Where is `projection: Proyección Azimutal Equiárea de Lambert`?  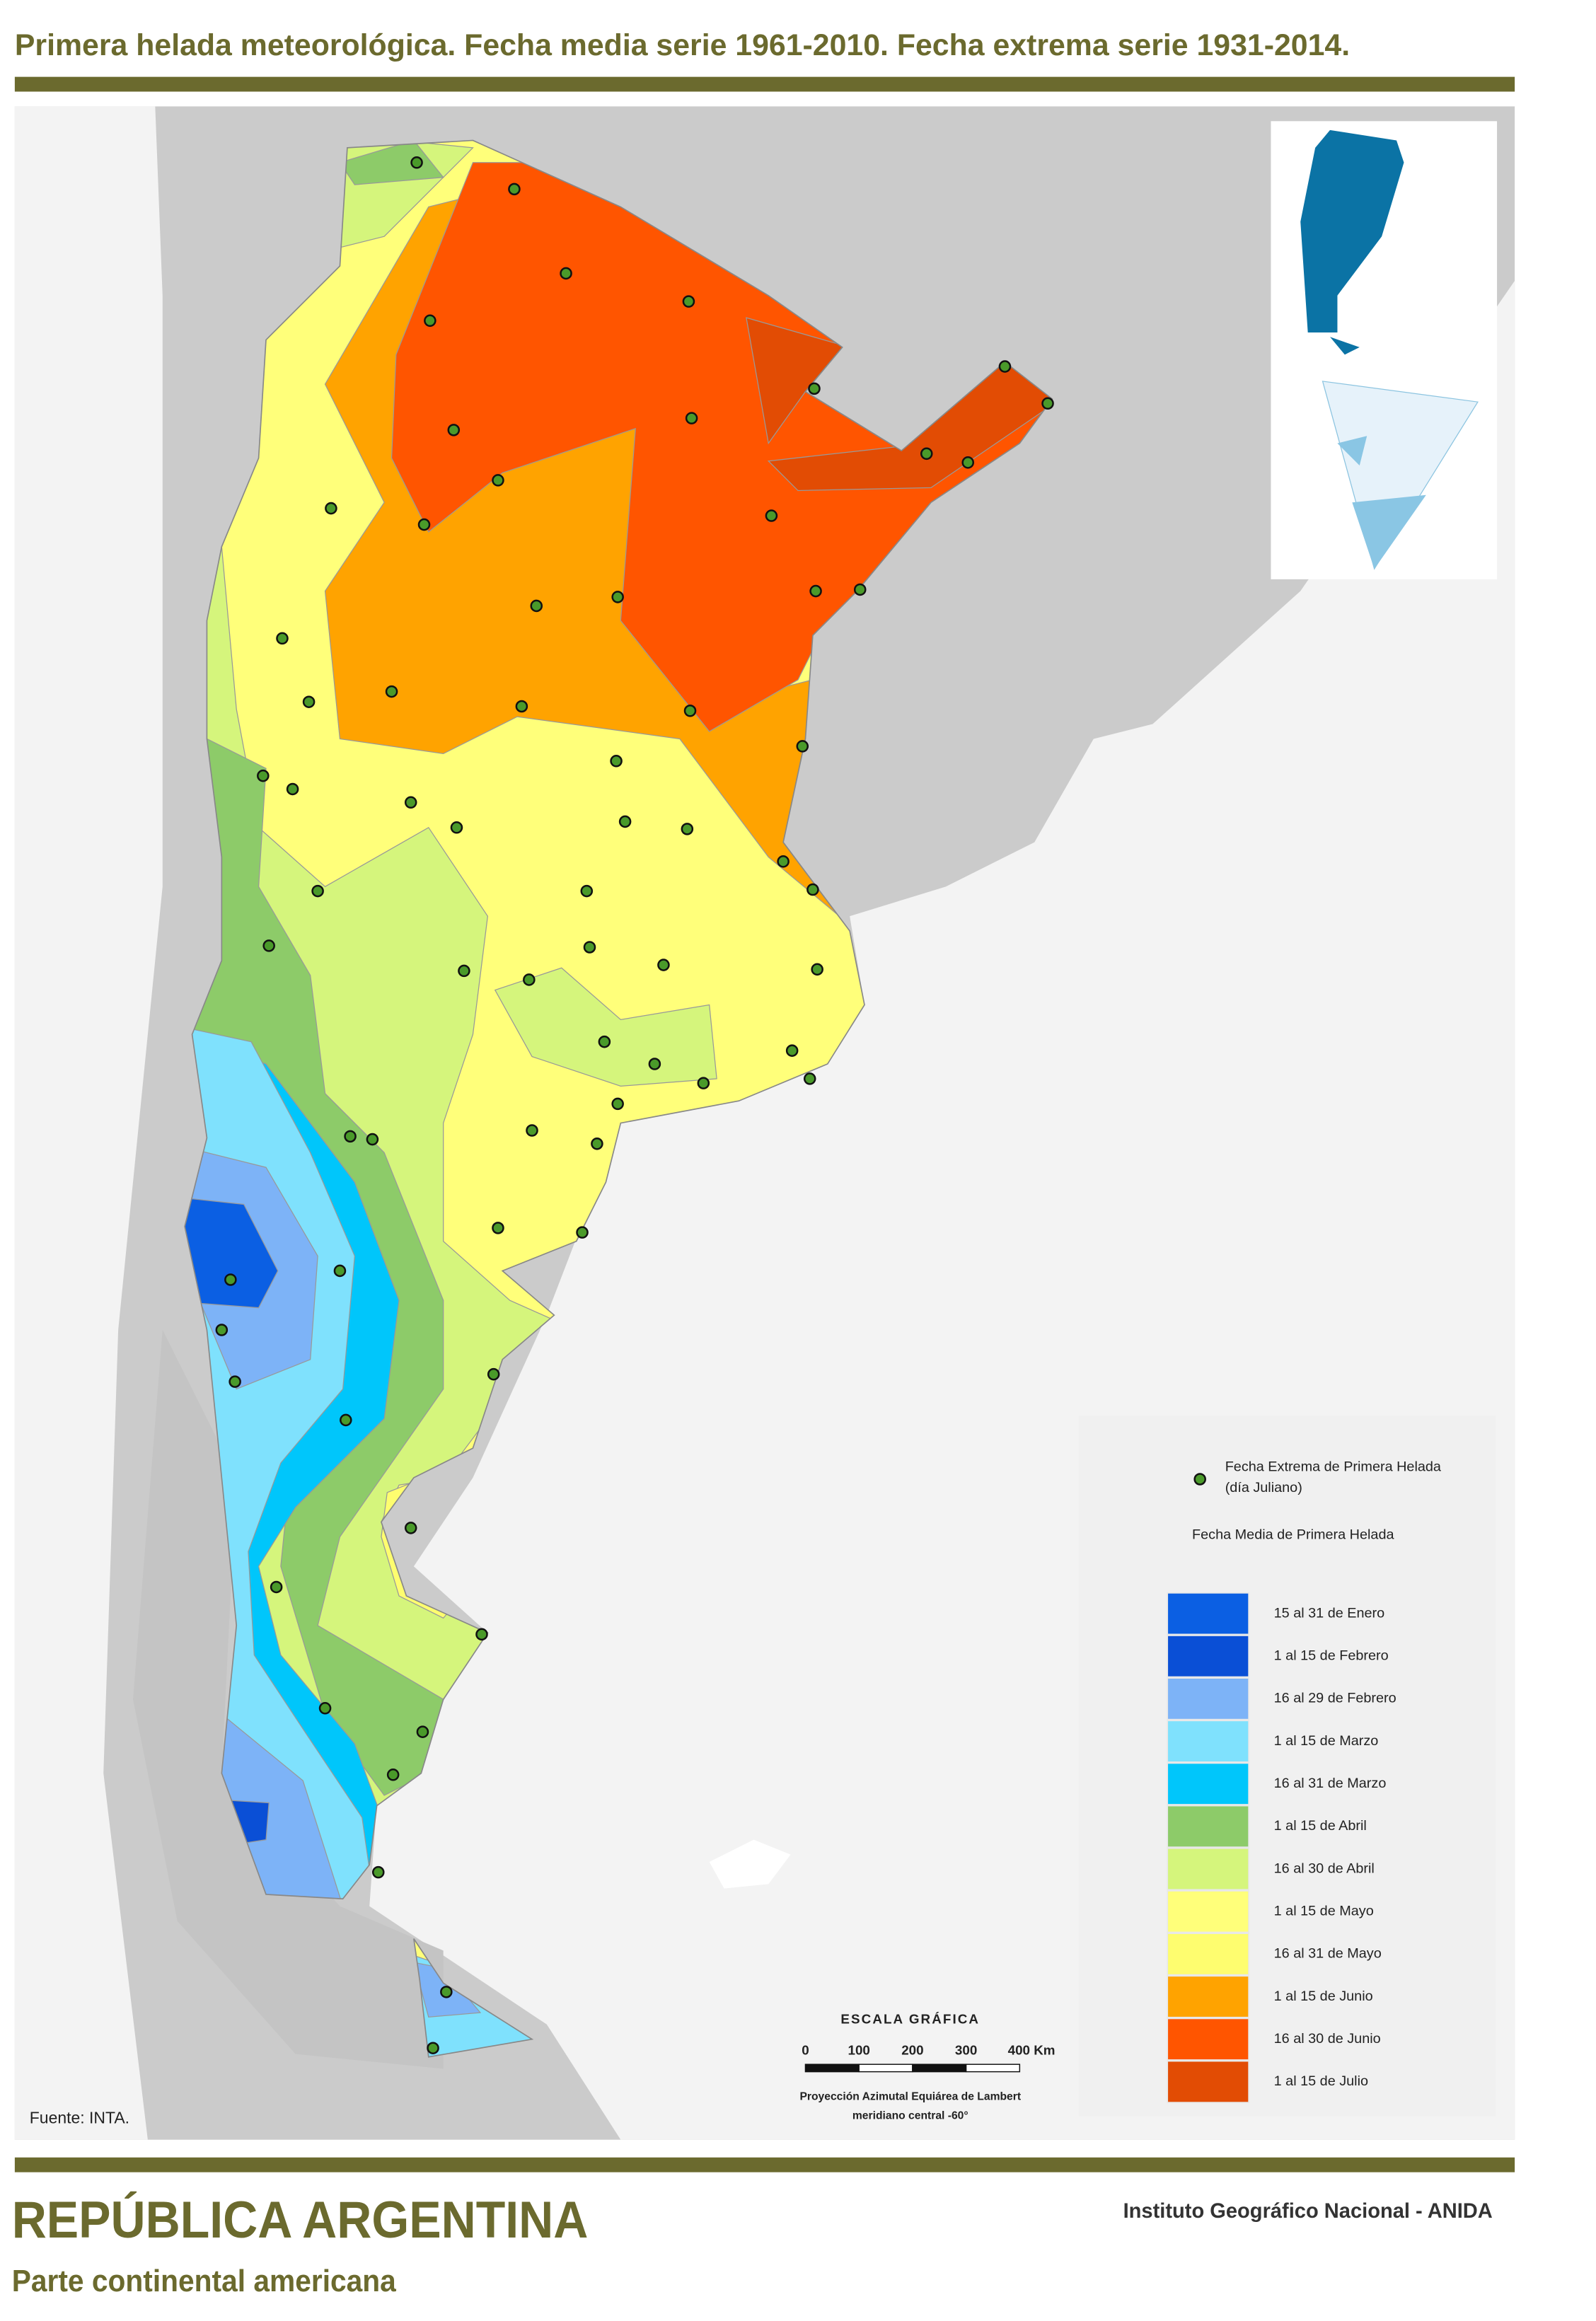
projection: Proyección Azimutal Equiárea de Lambert is located at coordinates (910, 2096).